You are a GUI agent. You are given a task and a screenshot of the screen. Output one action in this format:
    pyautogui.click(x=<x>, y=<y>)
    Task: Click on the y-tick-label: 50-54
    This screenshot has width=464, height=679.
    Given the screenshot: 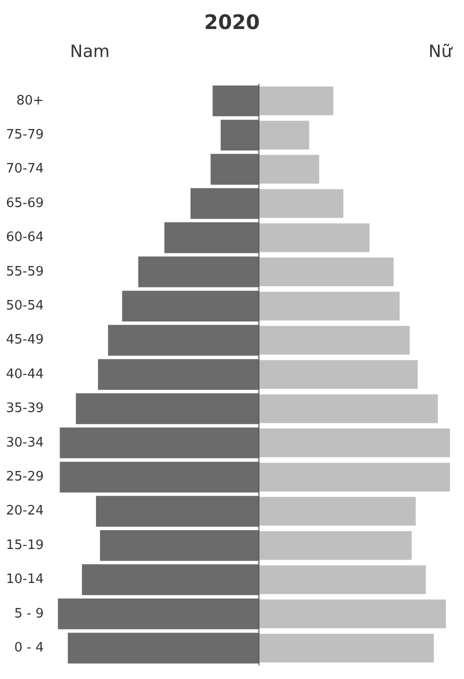 What is the action you would take?
    pyautogui.click(x=25, y=306)
    